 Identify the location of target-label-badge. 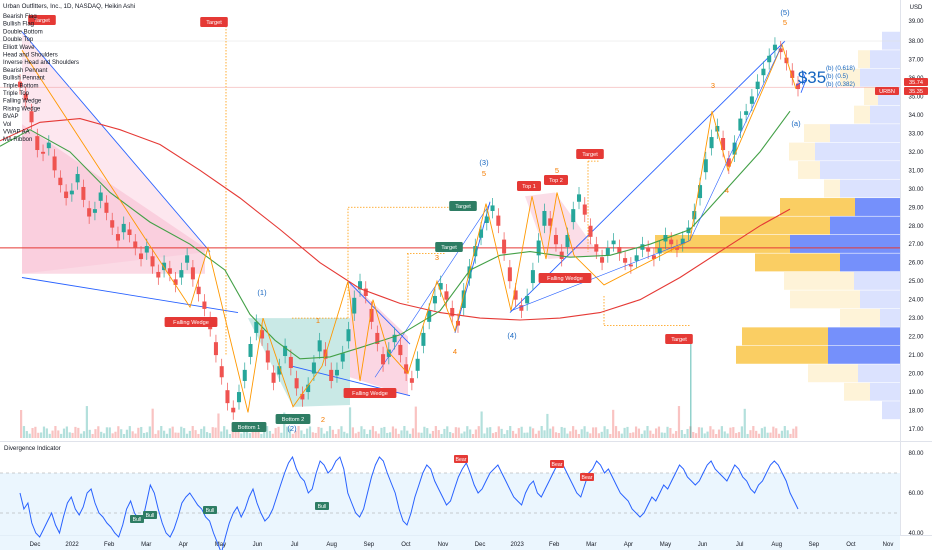
(42, 20).